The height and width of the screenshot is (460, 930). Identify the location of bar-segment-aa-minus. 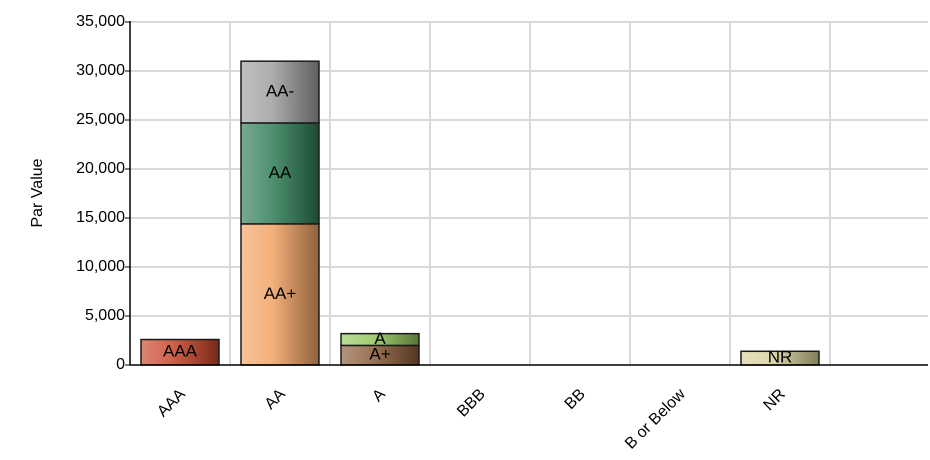
(280, 92).